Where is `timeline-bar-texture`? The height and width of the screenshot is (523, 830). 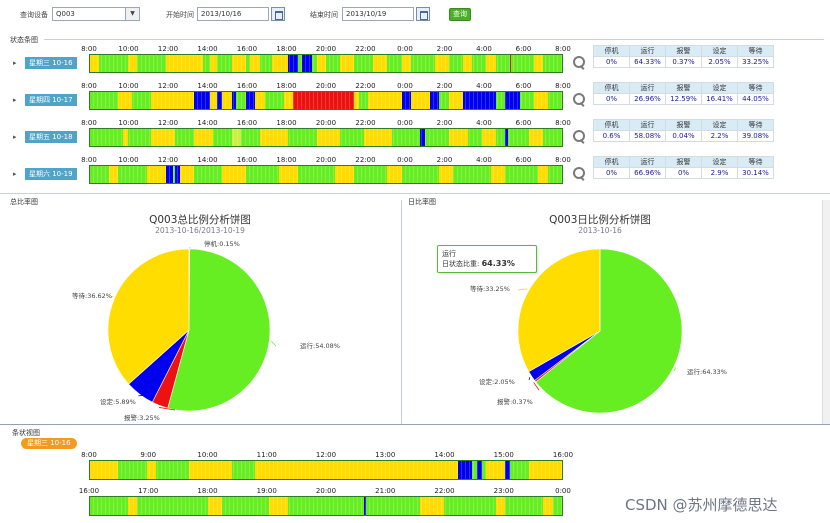 timeline-bar-texture is located at coordinates (326, 470).